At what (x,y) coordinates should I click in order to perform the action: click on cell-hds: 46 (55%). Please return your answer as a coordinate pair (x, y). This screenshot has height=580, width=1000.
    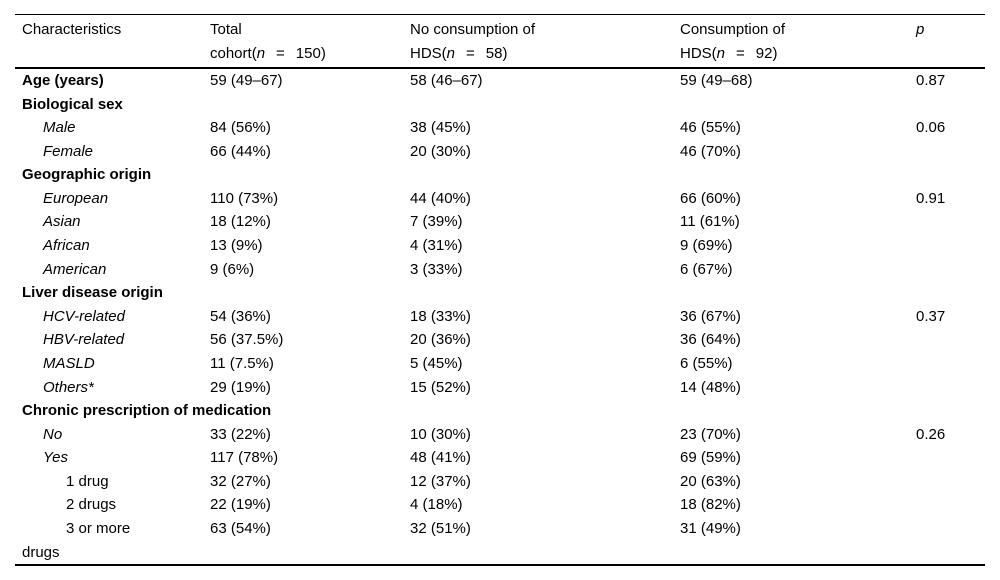
    Looking at the image, I should click on (710, 128).